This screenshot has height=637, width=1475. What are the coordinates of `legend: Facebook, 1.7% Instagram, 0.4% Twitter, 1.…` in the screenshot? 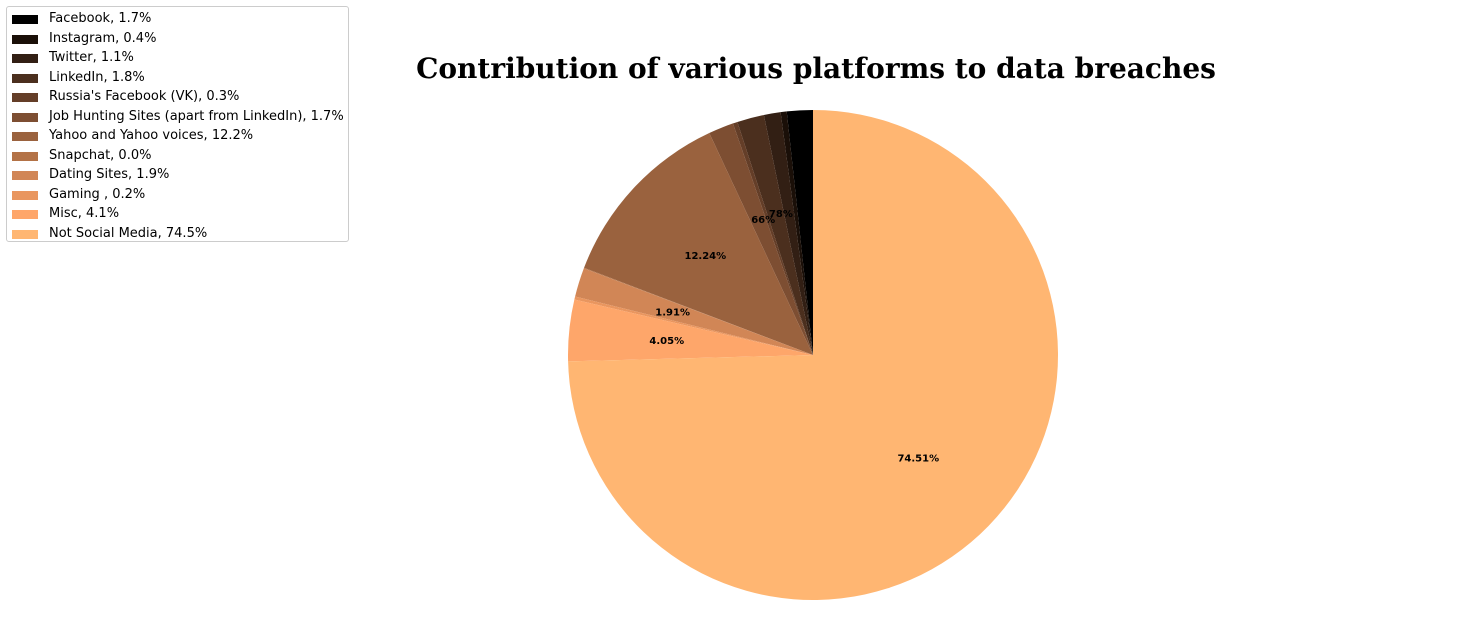 It's located at (177, 124).